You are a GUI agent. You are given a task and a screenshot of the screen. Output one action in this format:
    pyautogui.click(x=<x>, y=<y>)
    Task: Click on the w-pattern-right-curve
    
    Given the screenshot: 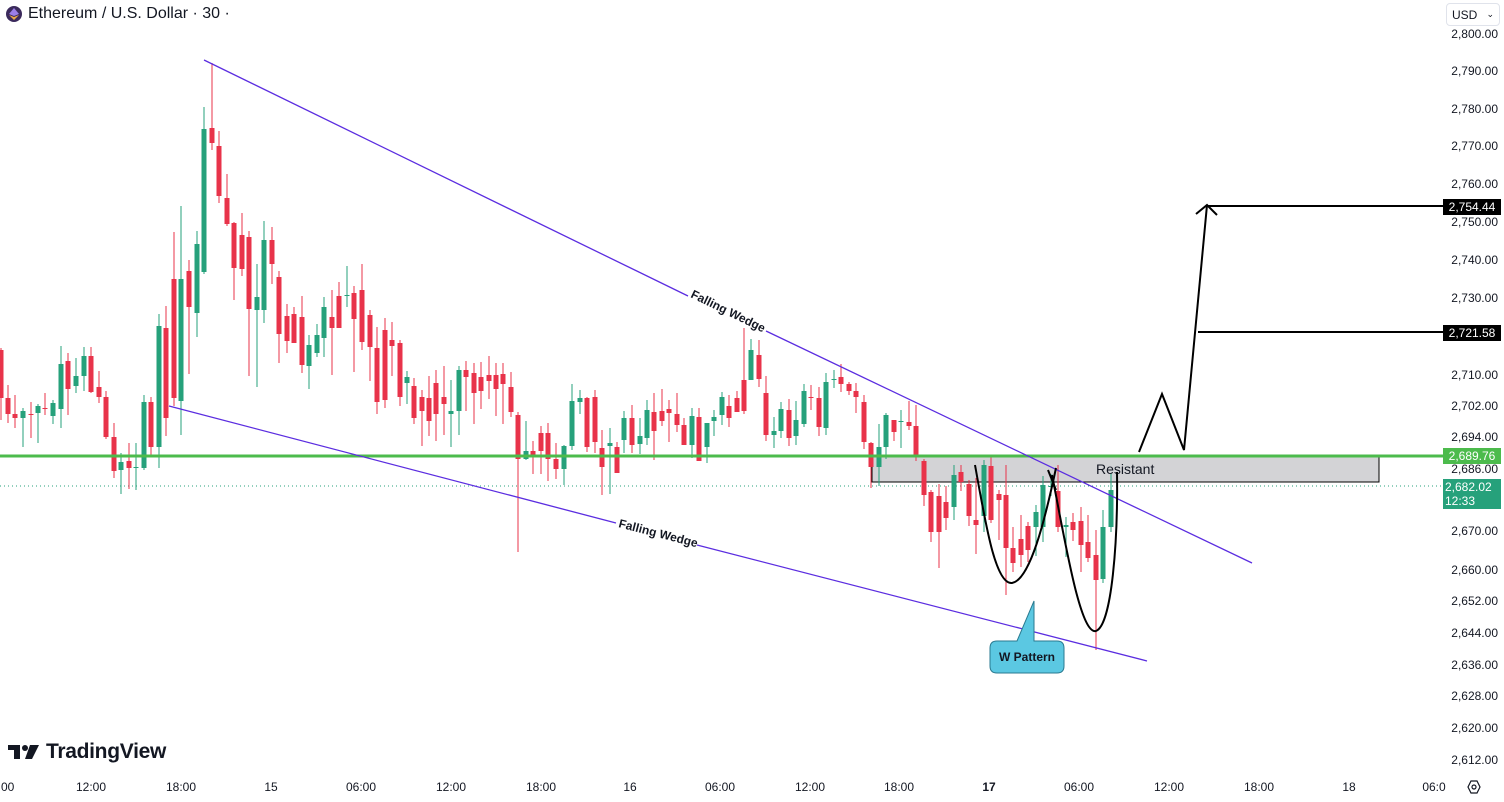 What is the action you would take?
    pyautogui.click(x=1085, y=551)
    